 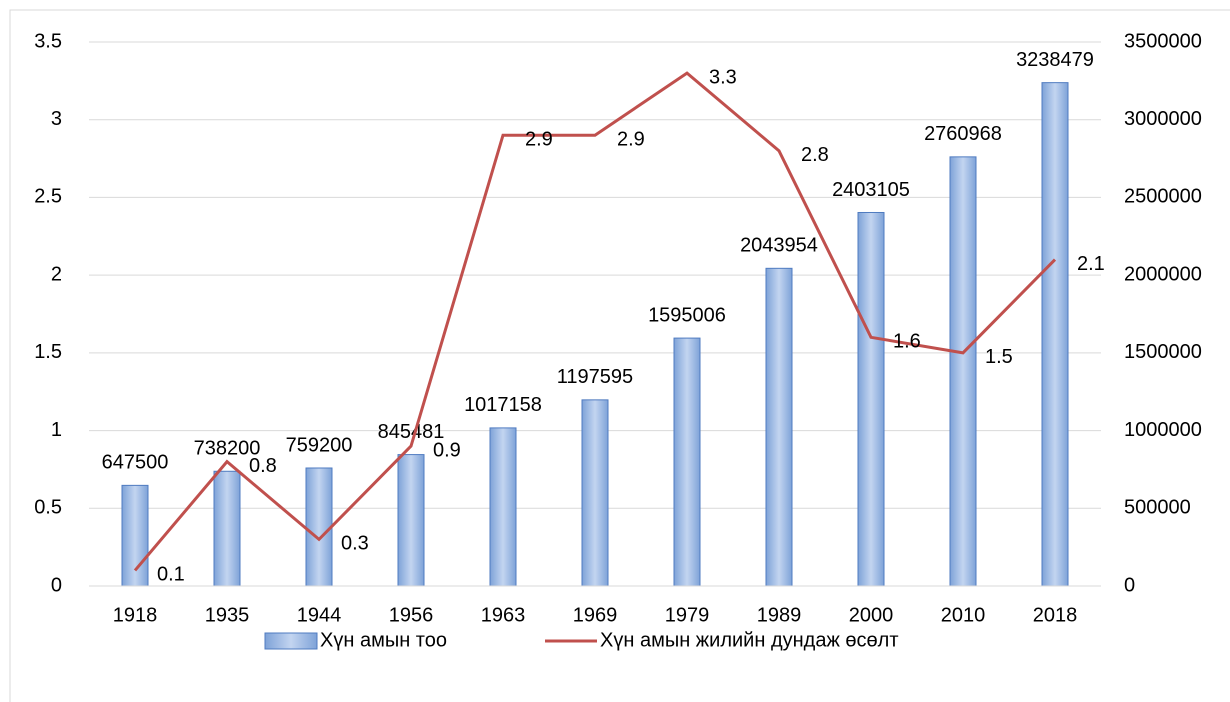 What do you see at coordinates (1055, 615) in the screenshot?
I see `x-tick-label: 2018` at bounding box center [1055, 615].